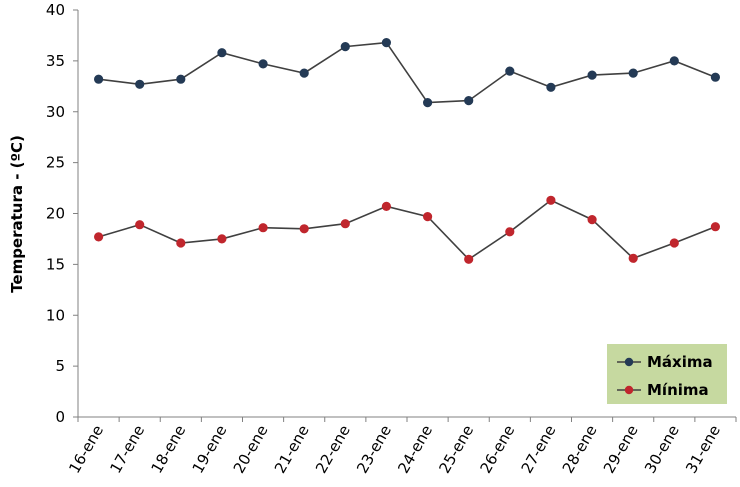  What do you see at coordinates (374, 449) in the screenshot?
I see `x-tick-label: 23-ene` at bounding box center [374, 449].